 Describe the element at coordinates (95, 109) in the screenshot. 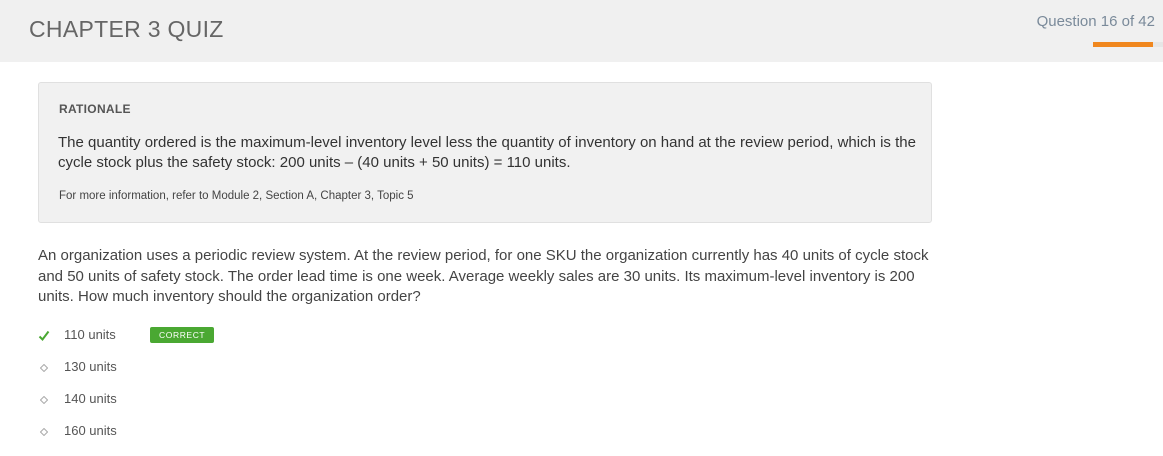

I see `rationale-heading: RATIONALE` at that location.